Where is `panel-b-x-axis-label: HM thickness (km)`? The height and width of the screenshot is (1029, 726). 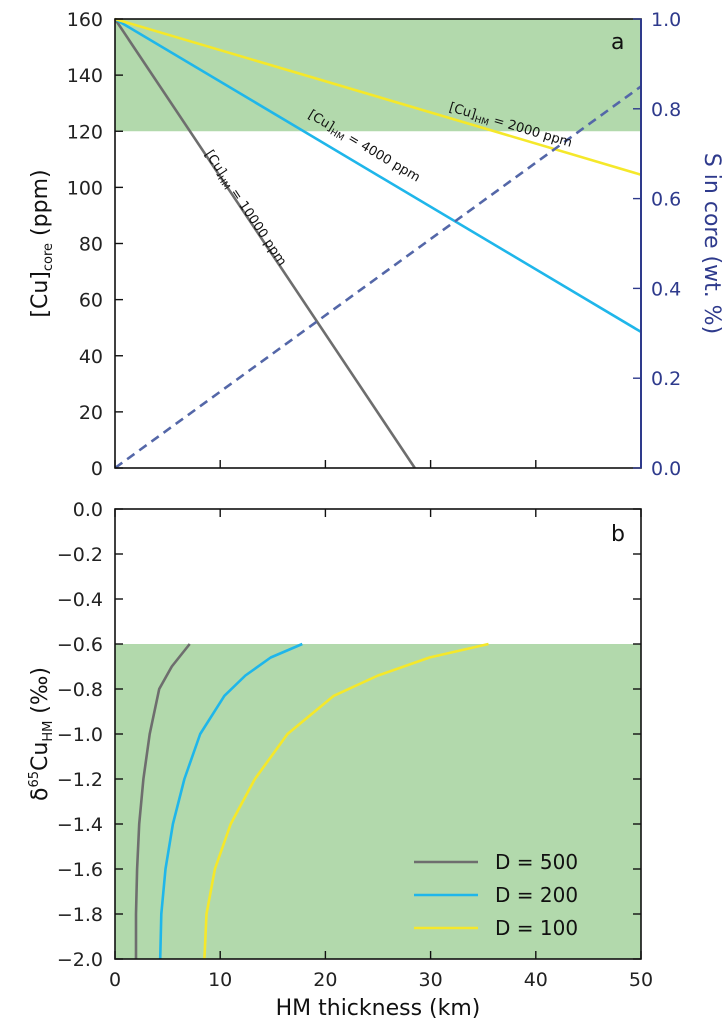
panel-b-x-axis-label: HM thickness (km) is located at coordinates (378, 1008).